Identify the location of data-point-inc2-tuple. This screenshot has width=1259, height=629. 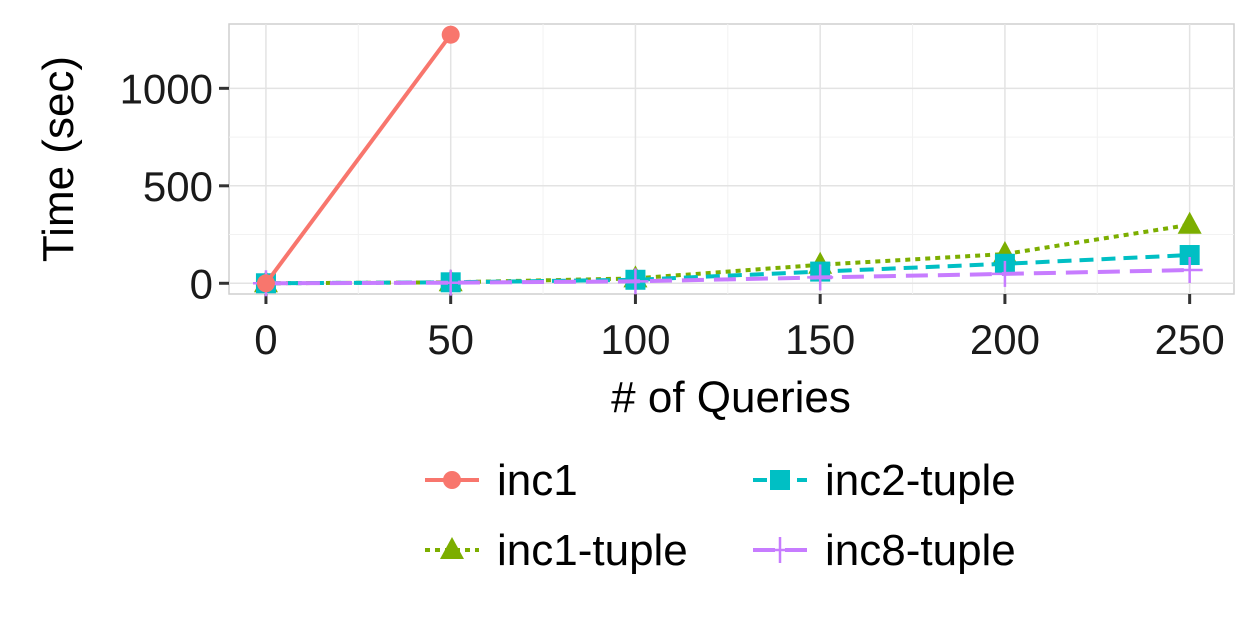
(1189, 255).